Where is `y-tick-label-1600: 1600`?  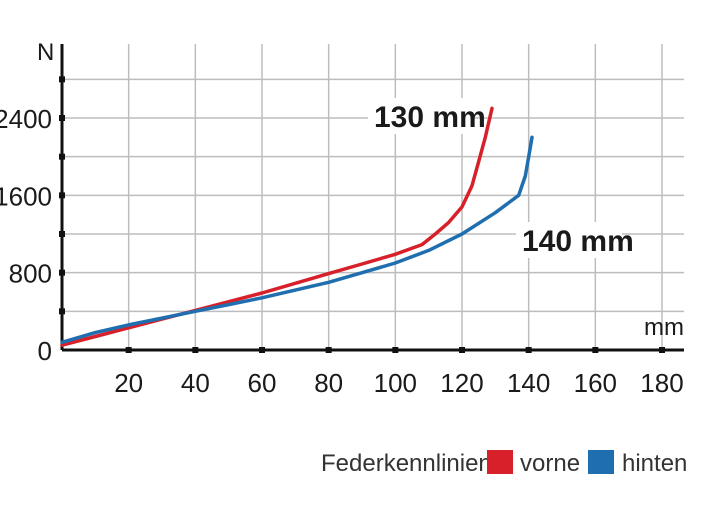
y-tick-label-1600: 1600 is located at coordinates (26, 196).